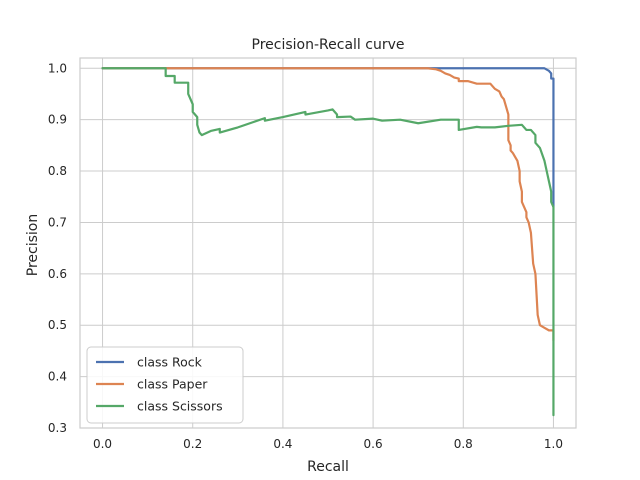 The image size is (640, 480). Describe the element at coordinates (172, 384) in the screenshot. I see `legend-label: class Paper` at that location.